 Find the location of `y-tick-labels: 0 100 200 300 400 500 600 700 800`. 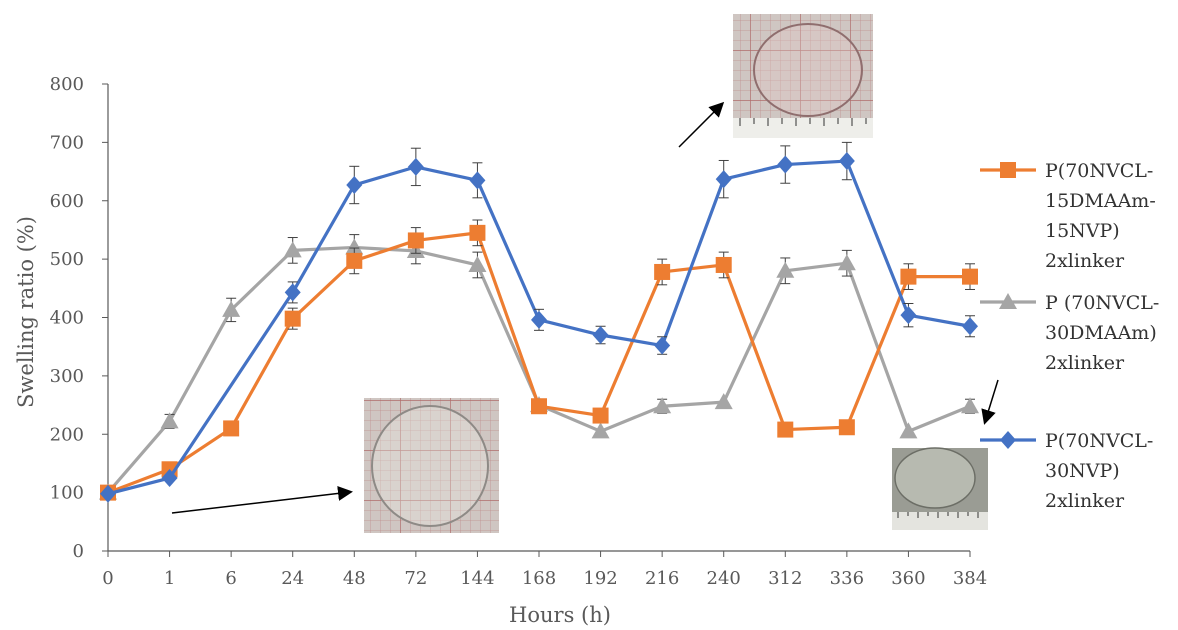

y-tick-labels: 0 100 200 300 400 500 600 700 800 is located at coordinates (67, 318).